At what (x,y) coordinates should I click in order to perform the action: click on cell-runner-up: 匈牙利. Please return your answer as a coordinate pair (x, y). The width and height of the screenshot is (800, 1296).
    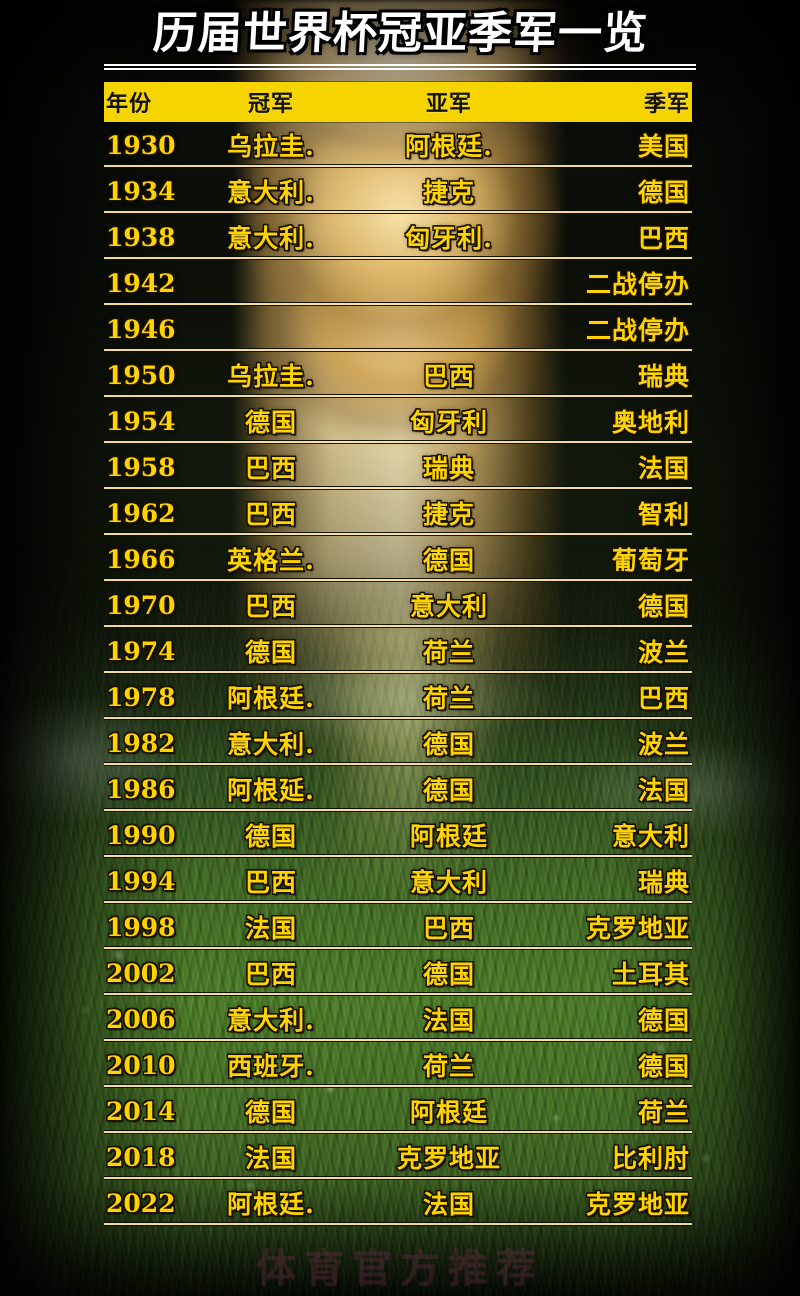
    Looking at the image, I should click on (448, 422).